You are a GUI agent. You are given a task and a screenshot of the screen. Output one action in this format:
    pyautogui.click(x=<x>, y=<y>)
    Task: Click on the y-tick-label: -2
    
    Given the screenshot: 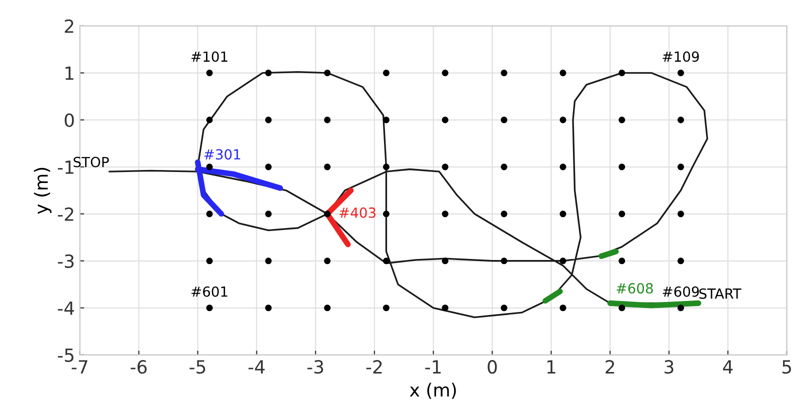 What is the action you would take?
    pyautogui.click(x=66, y=214)
    